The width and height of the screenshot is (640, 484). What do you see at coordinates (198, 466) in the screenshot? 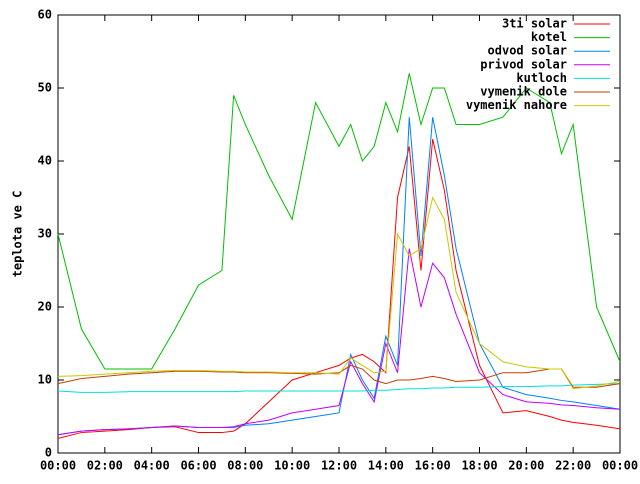
I see `x-tick-label: 06:00` at bounding box center [198, 466].